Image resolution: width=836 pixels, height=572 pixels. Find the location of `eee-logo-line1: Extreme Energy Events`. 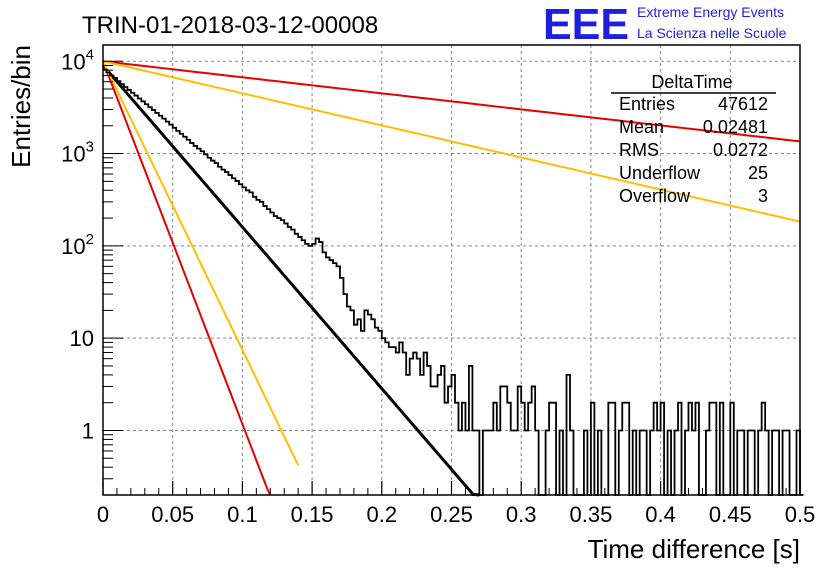

eee-logo-line1: Extreme Energy Events is located at coordinates (710, 12).